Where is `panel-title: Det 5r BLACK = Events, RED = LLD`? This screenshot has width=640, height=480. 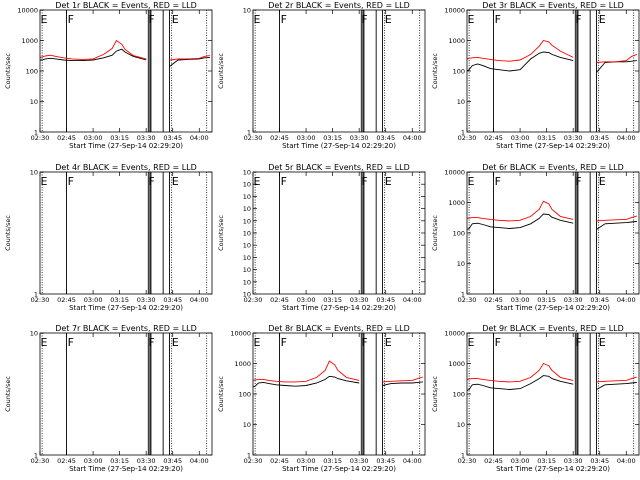 panel-title: Det 5r BLACK = Events, RED = LLD is located at coordinates (339, 167).